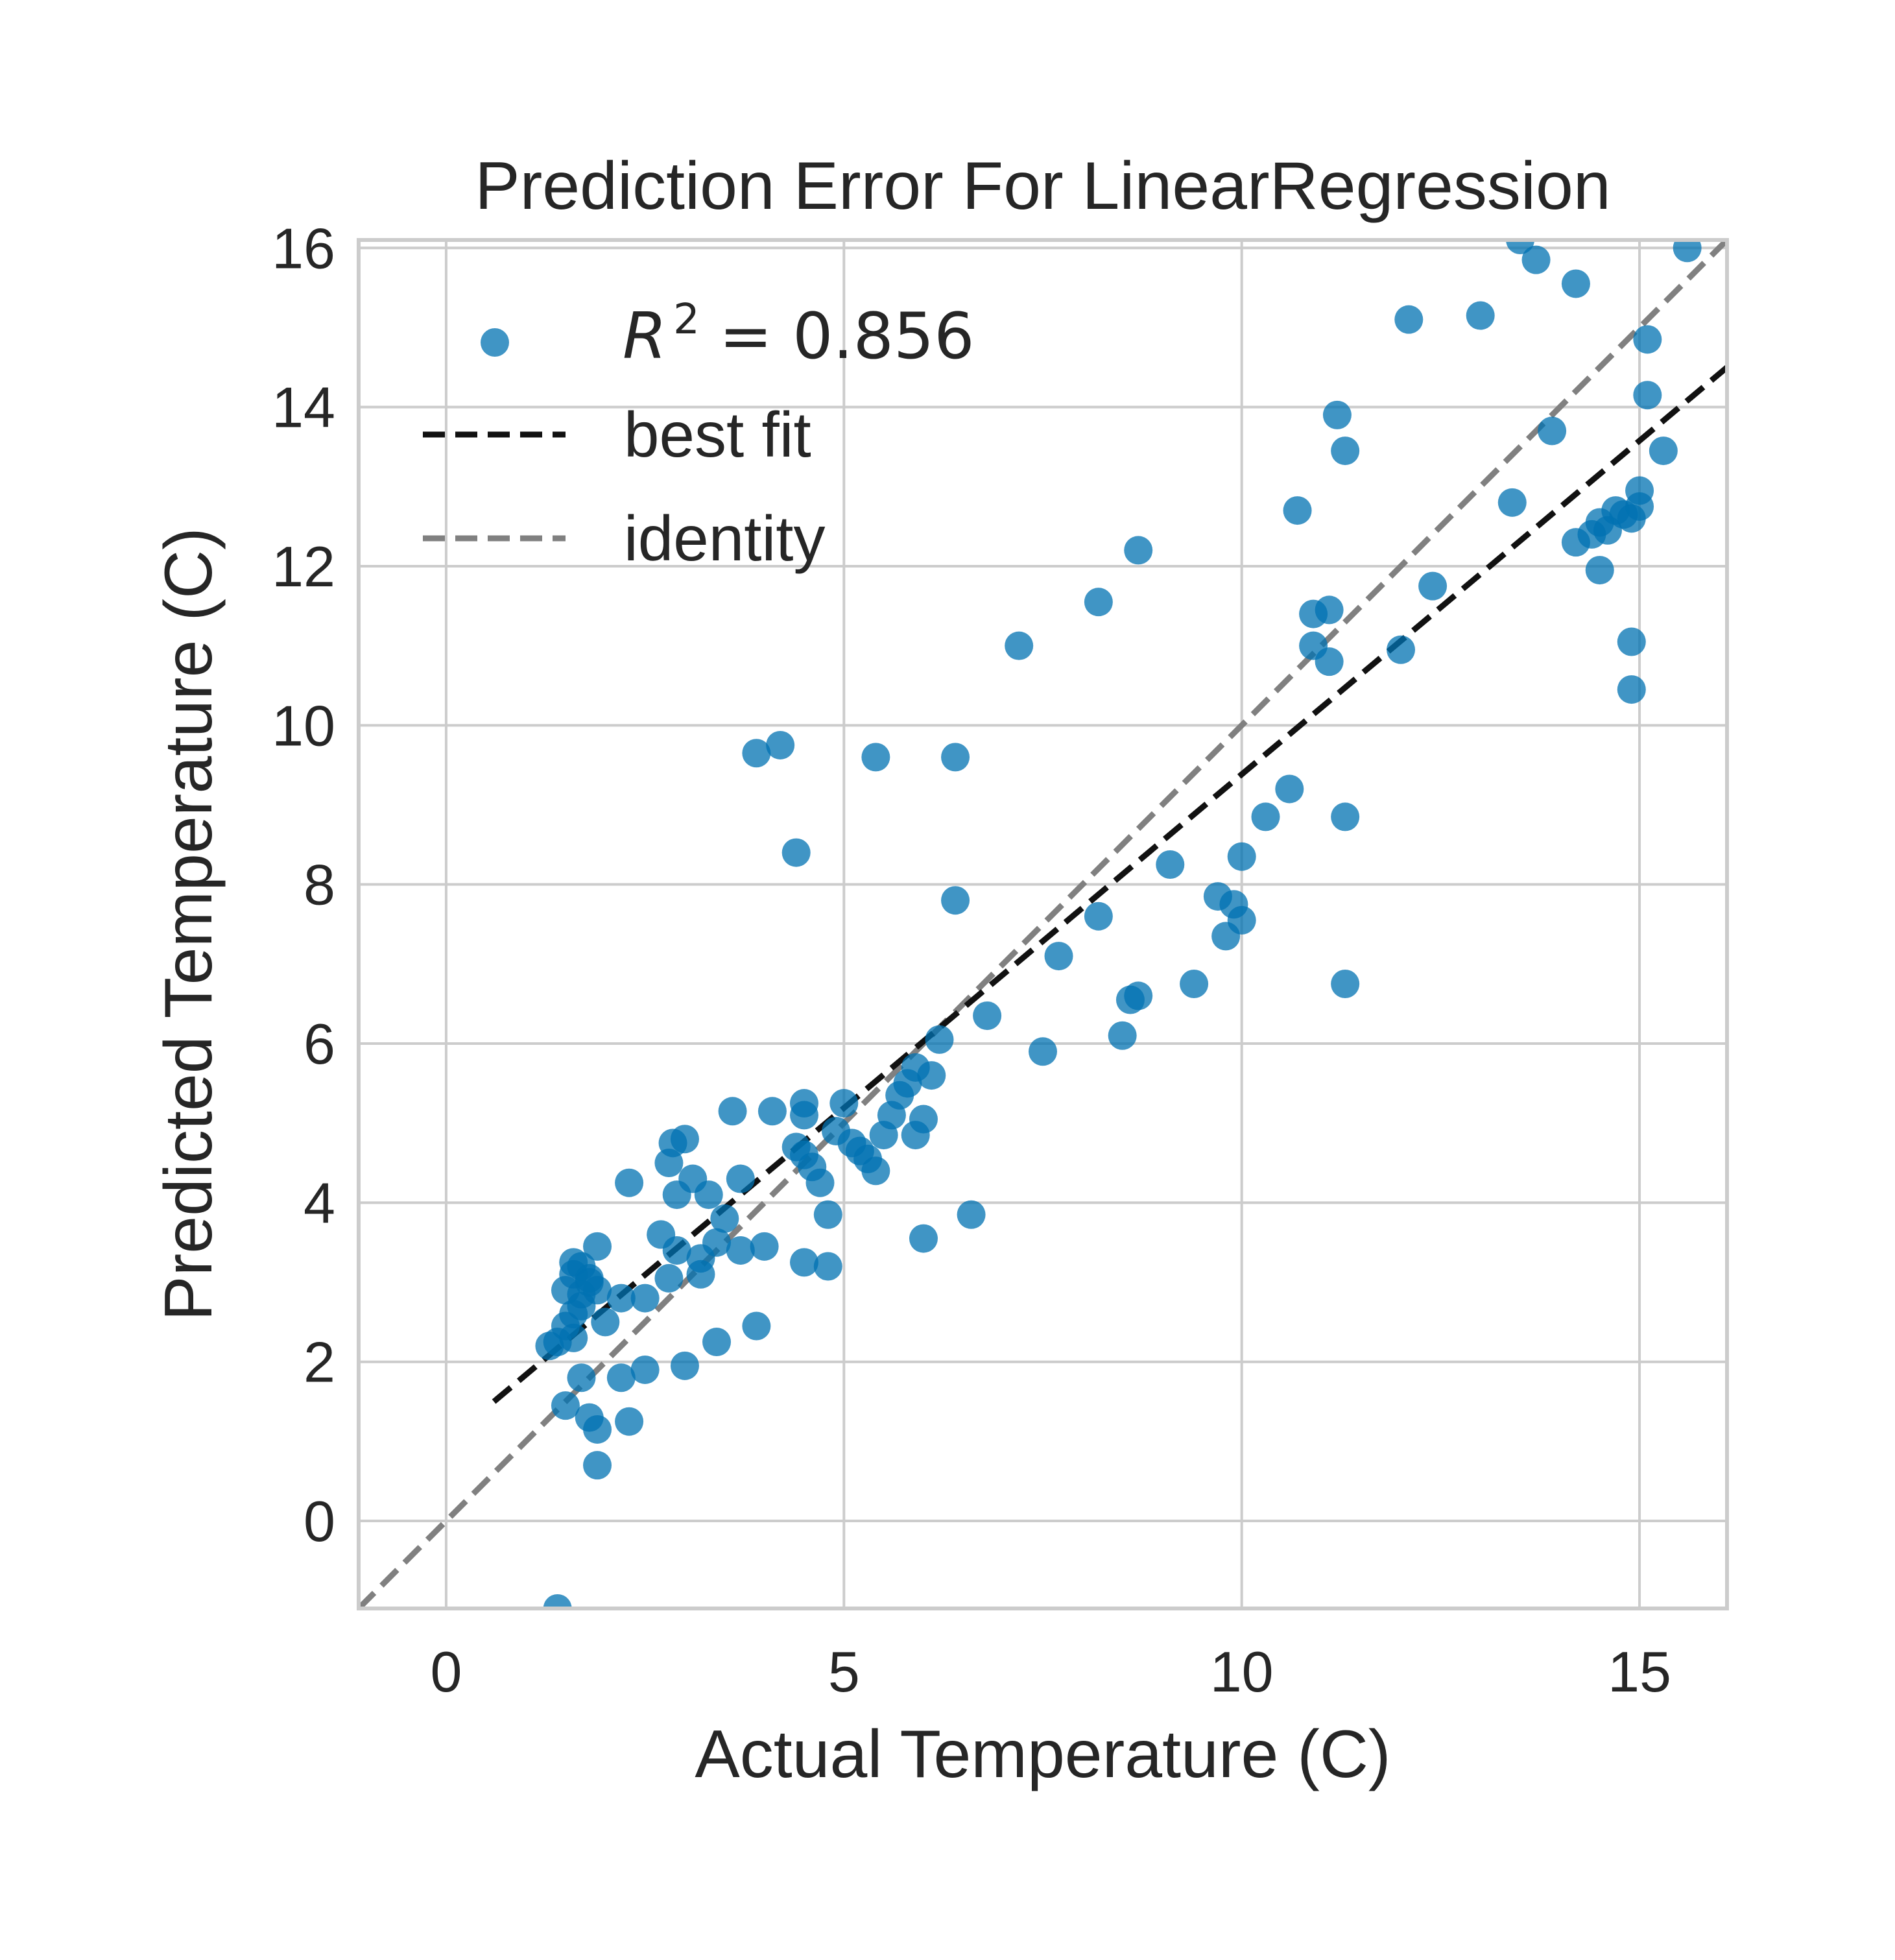 This screenshot has height=1960, width=1895. I want to click on y-tick-label: 16, so click(303, 248).